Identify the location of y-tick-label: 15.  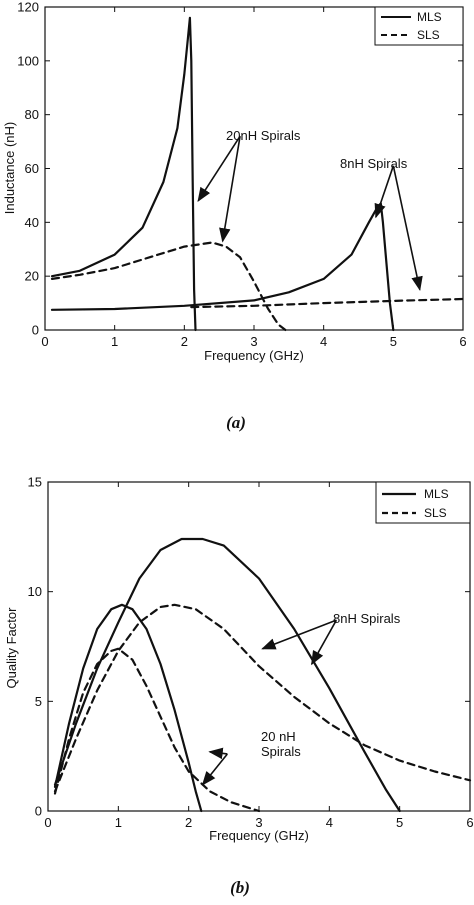
(35, 482).